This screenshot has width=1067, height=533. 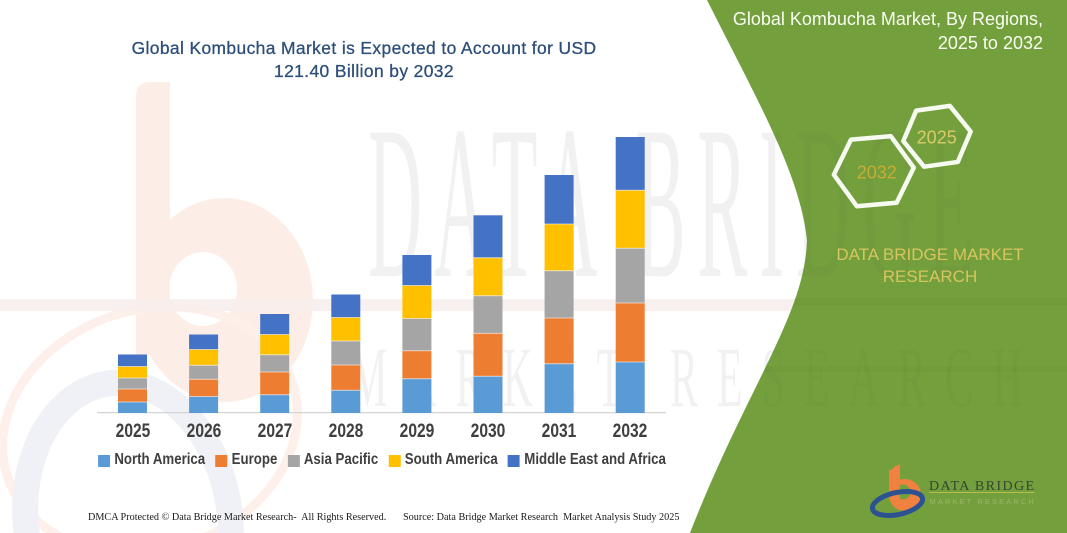 What do you see at coordinates (877, 173) in the screenshot?
I see `svg-text: 2032` at bounding box center [877, 173].